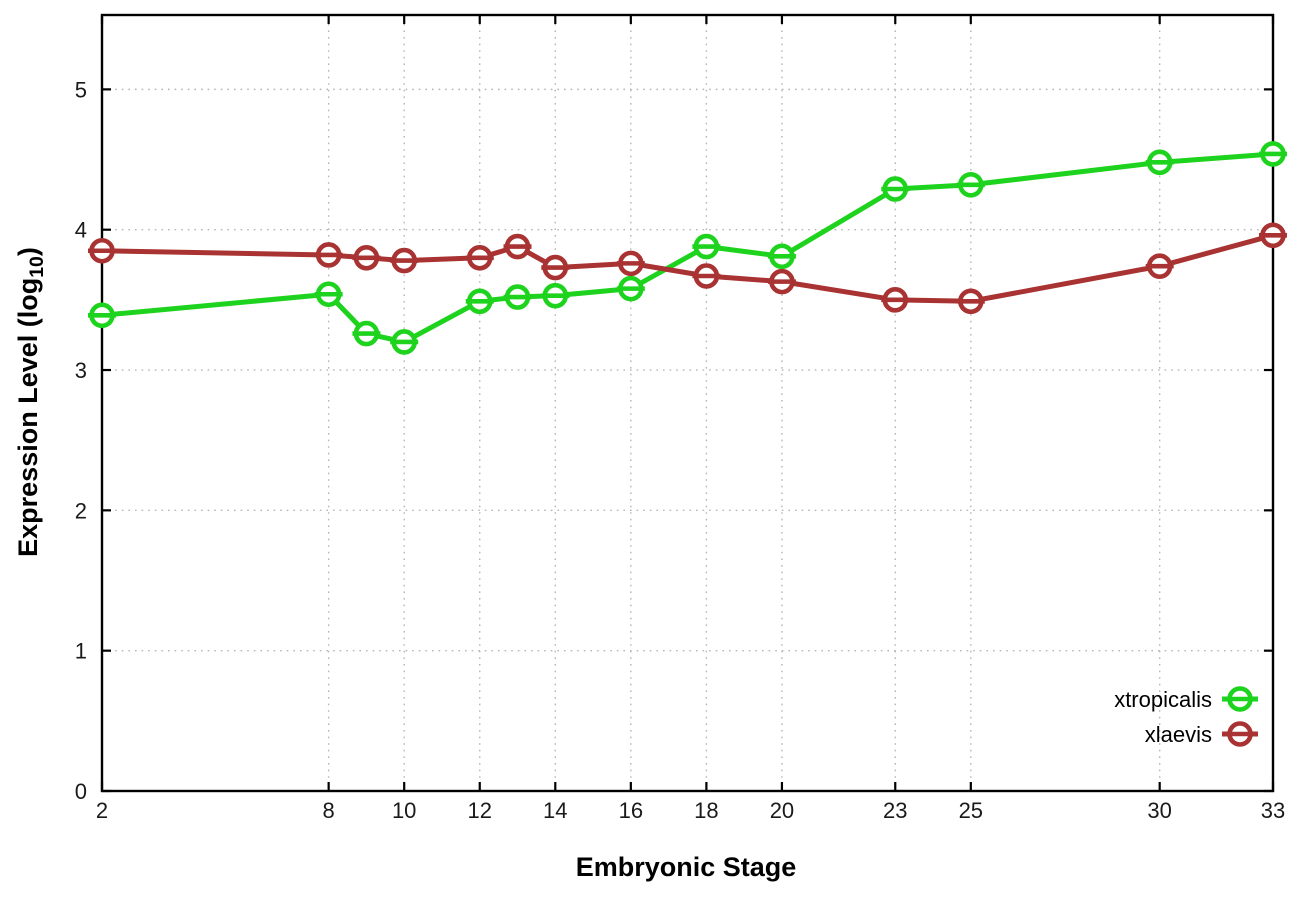  I want to click on y-axis-title-text: Expression Level (log, so click(27, 417).